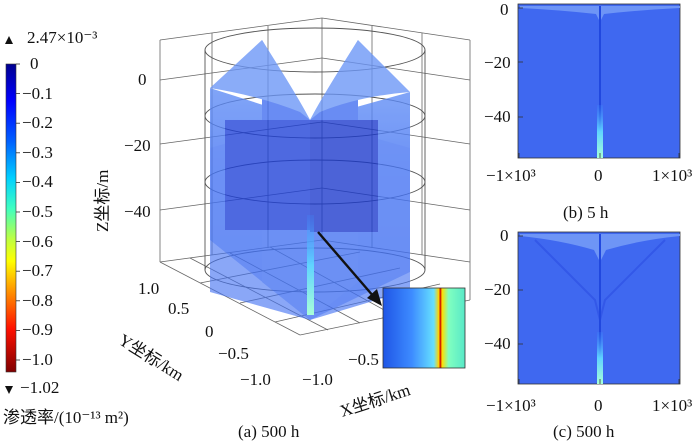 The width and height of the screenshot is (700, 444). What do you see at coordinates (672, 175) in the screenshot?
I see `b-xtick-3: 1×10³` at bounding box center [672, 175].